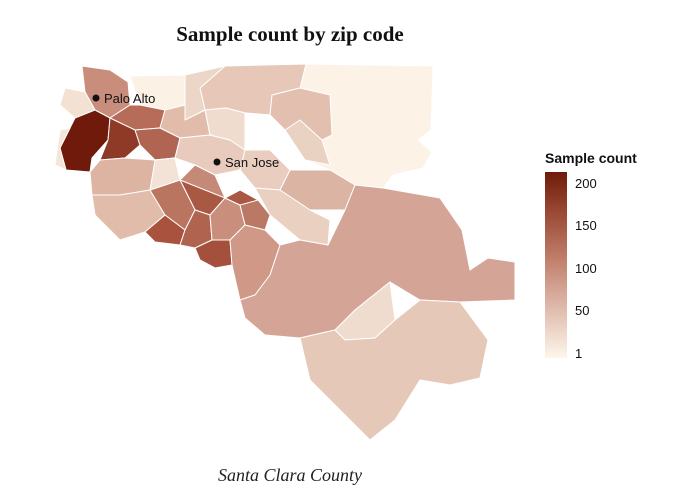  Describe the element at coordinates (586, 268) in the screenshot. I see `legend-tick-label: 100` at that location.